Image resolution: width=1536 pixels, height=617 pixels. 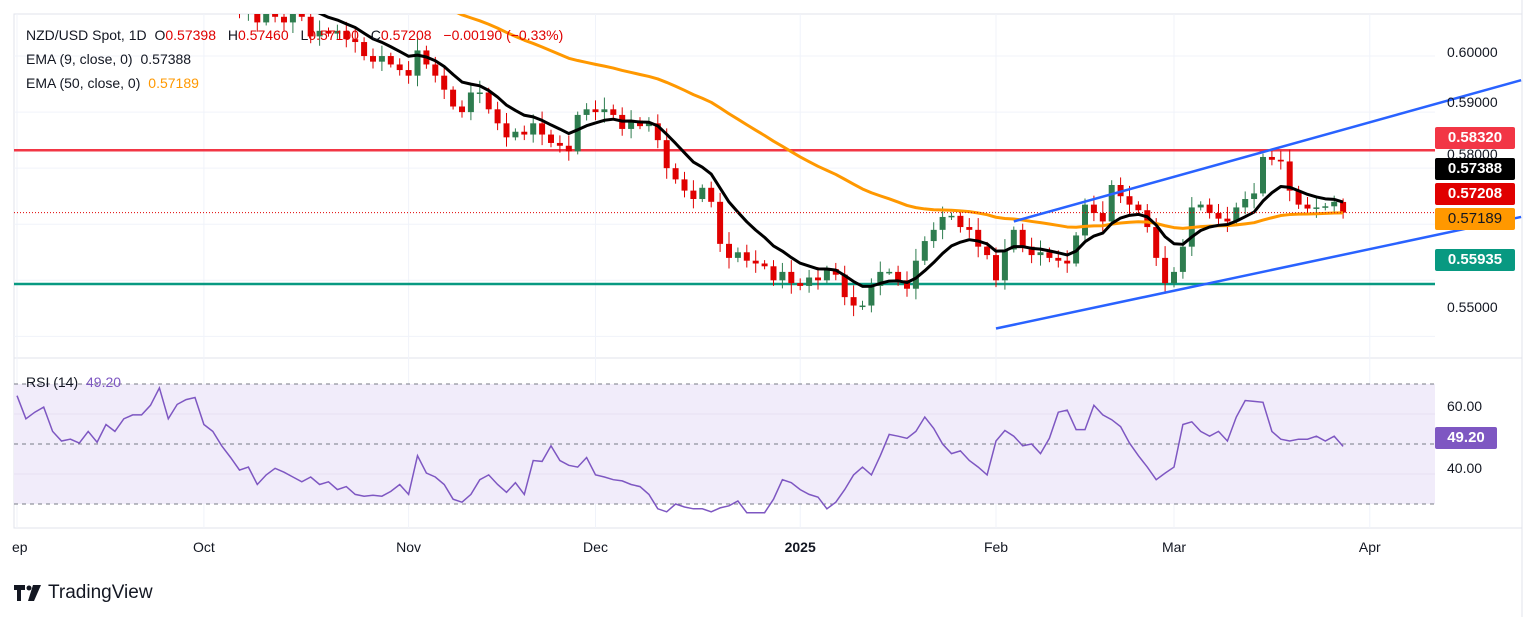 I want to click on ema9-legend: EMA (9, close, 0) 0.57388, so click(x=110, y=59).